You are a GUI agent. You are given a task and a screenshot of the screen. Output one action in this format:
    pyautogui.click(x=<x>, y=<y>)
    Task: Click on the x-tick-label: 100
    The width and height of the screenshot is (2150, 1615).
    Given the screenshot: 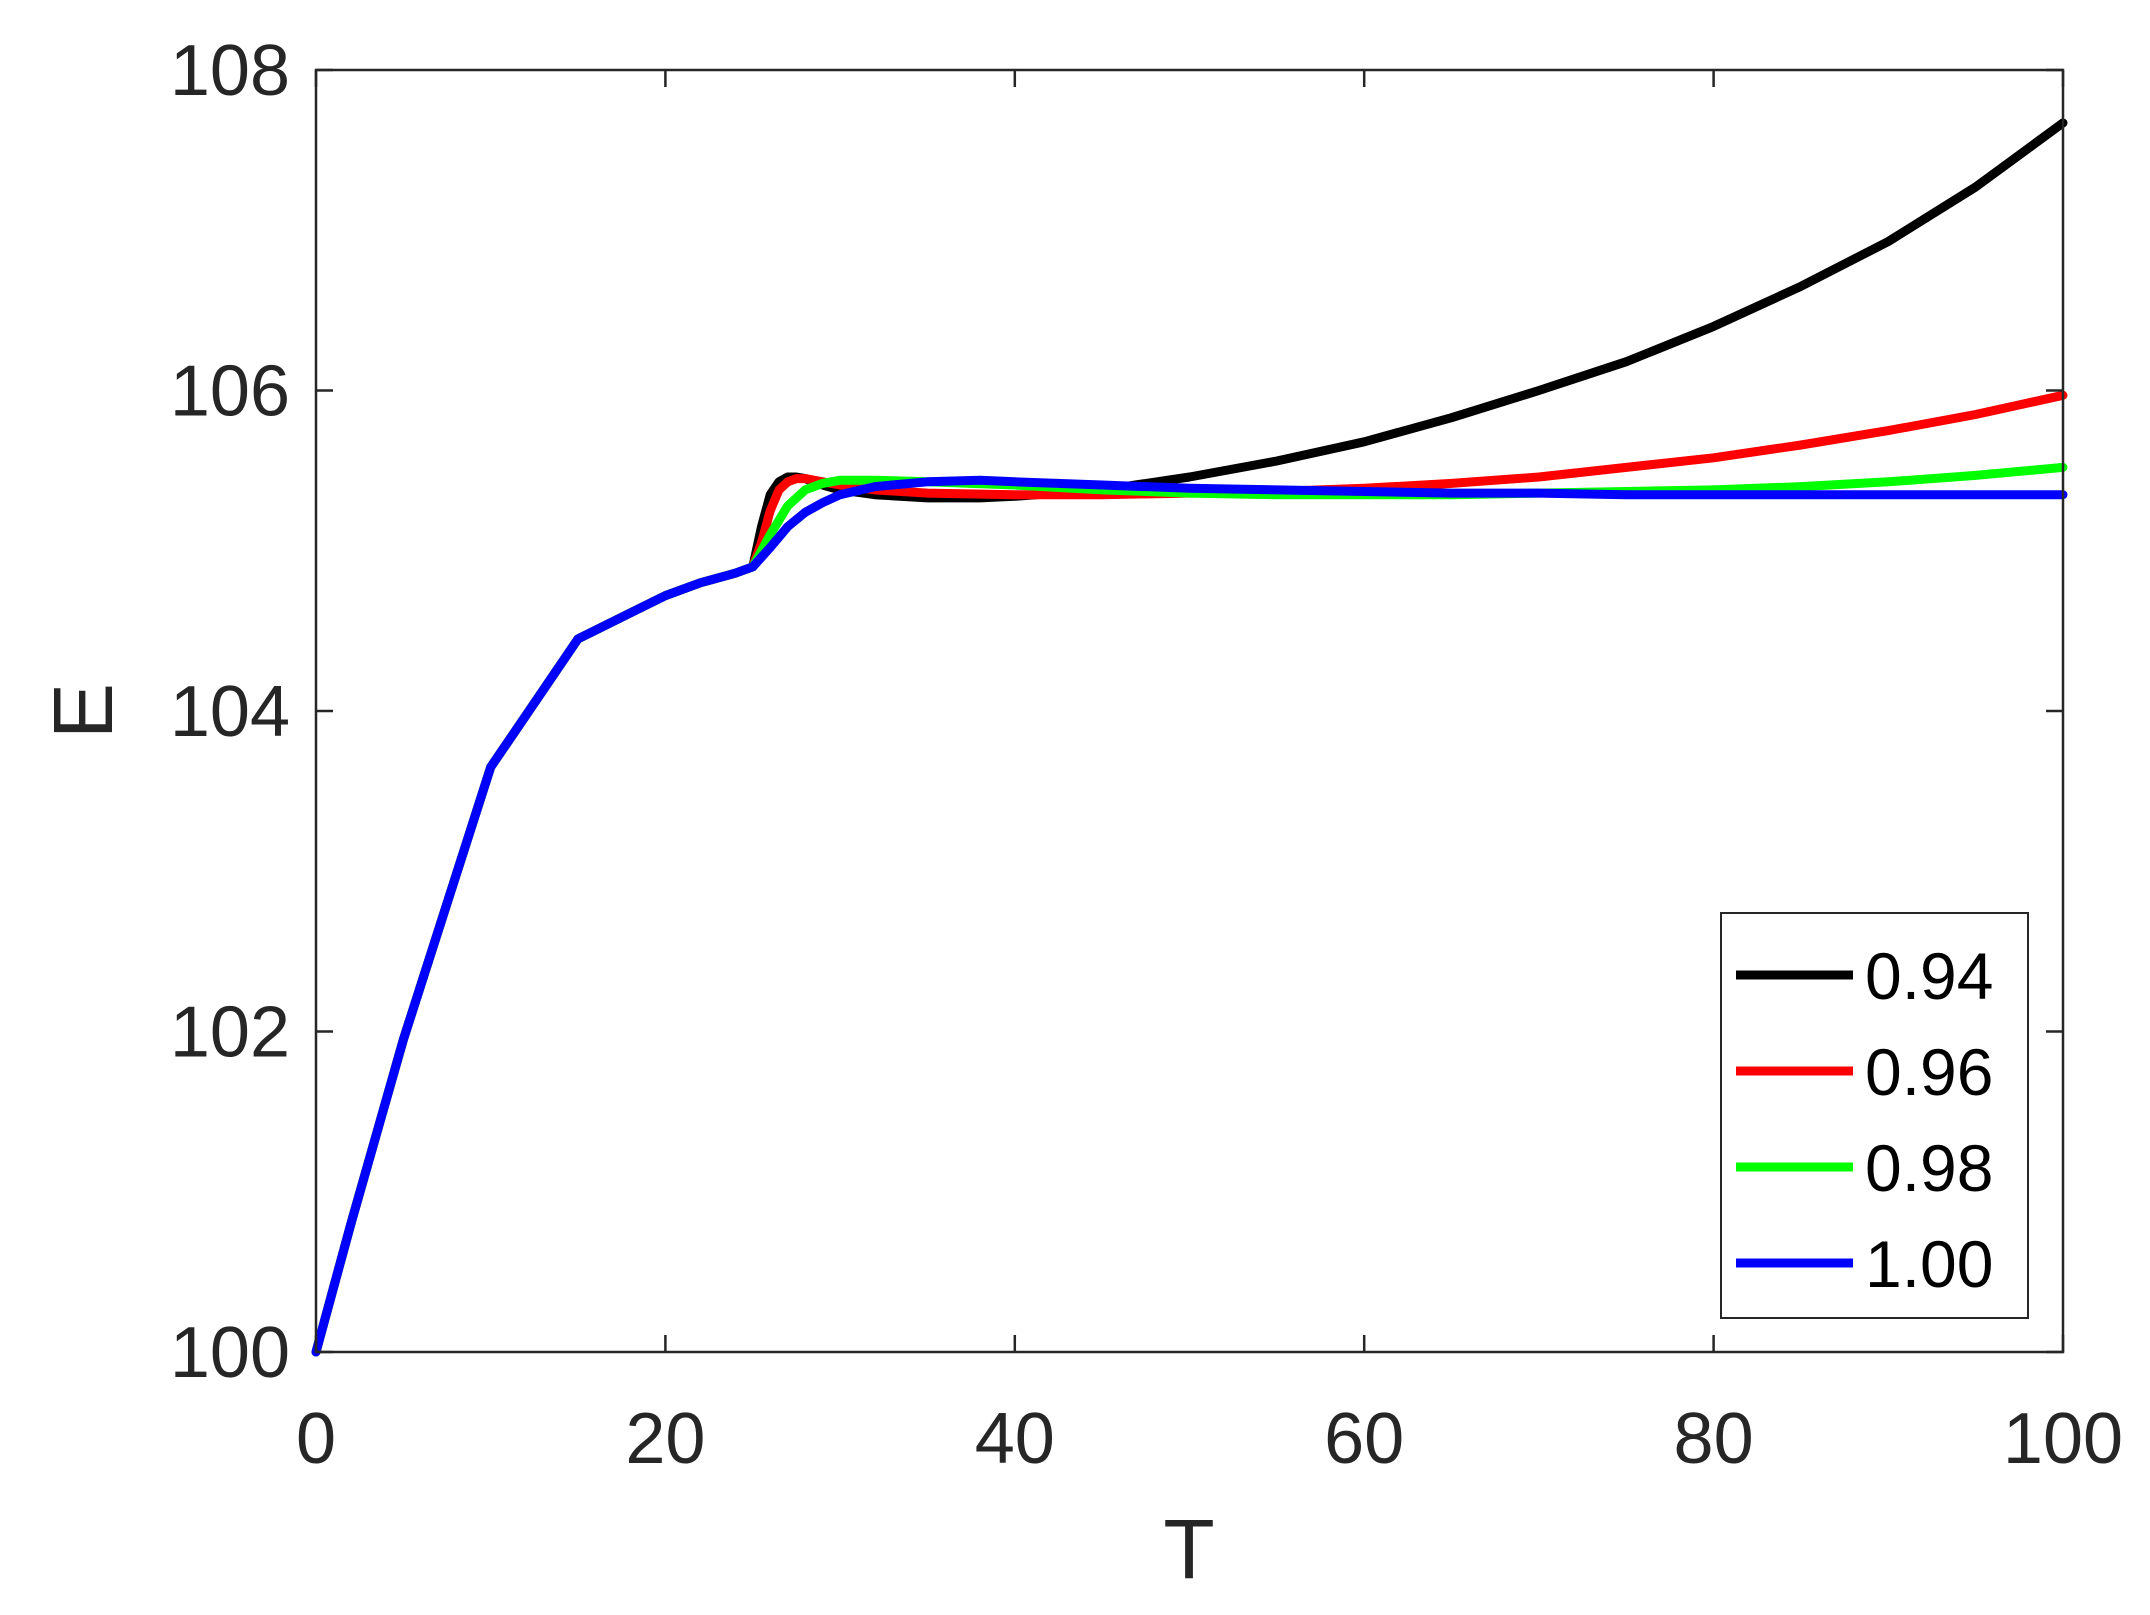 What is the action you would take?
    pyautogui.click(x=2063, y=1439)
    